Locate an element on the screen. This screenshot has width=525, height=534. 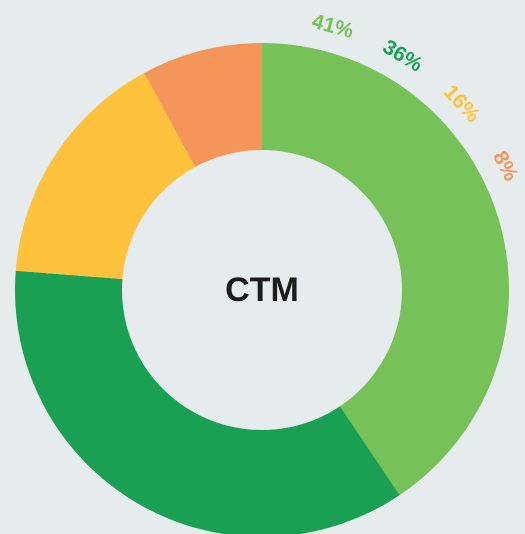
center-label: CTM is located at coordinates (262, 290).